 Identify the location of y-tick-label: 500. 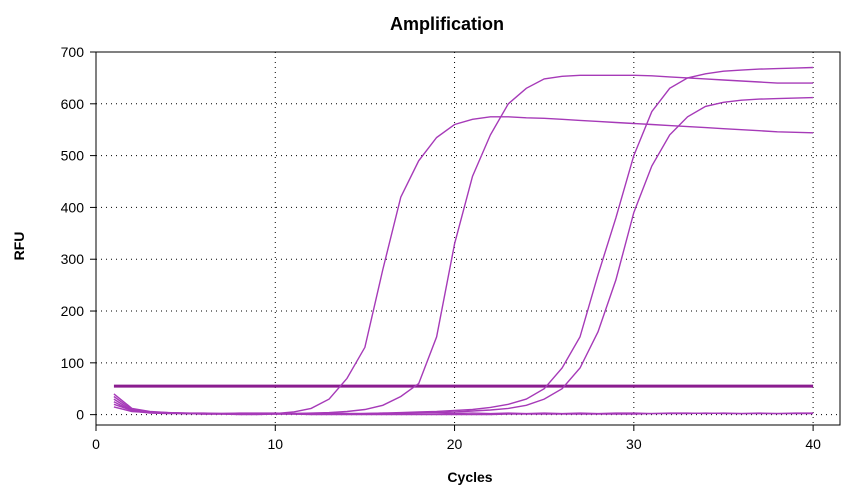
(73, 156).